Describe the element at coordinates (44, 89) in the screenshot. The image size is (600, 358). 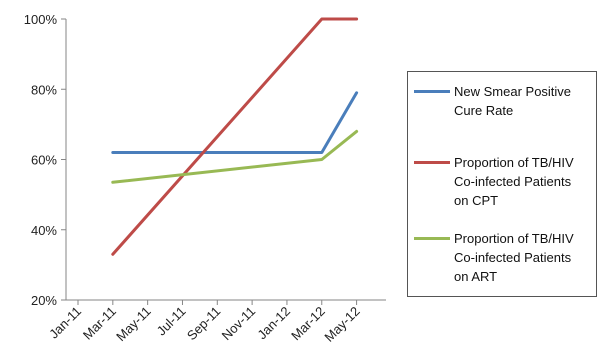
I see `y-tick-label: 80%` at that location.